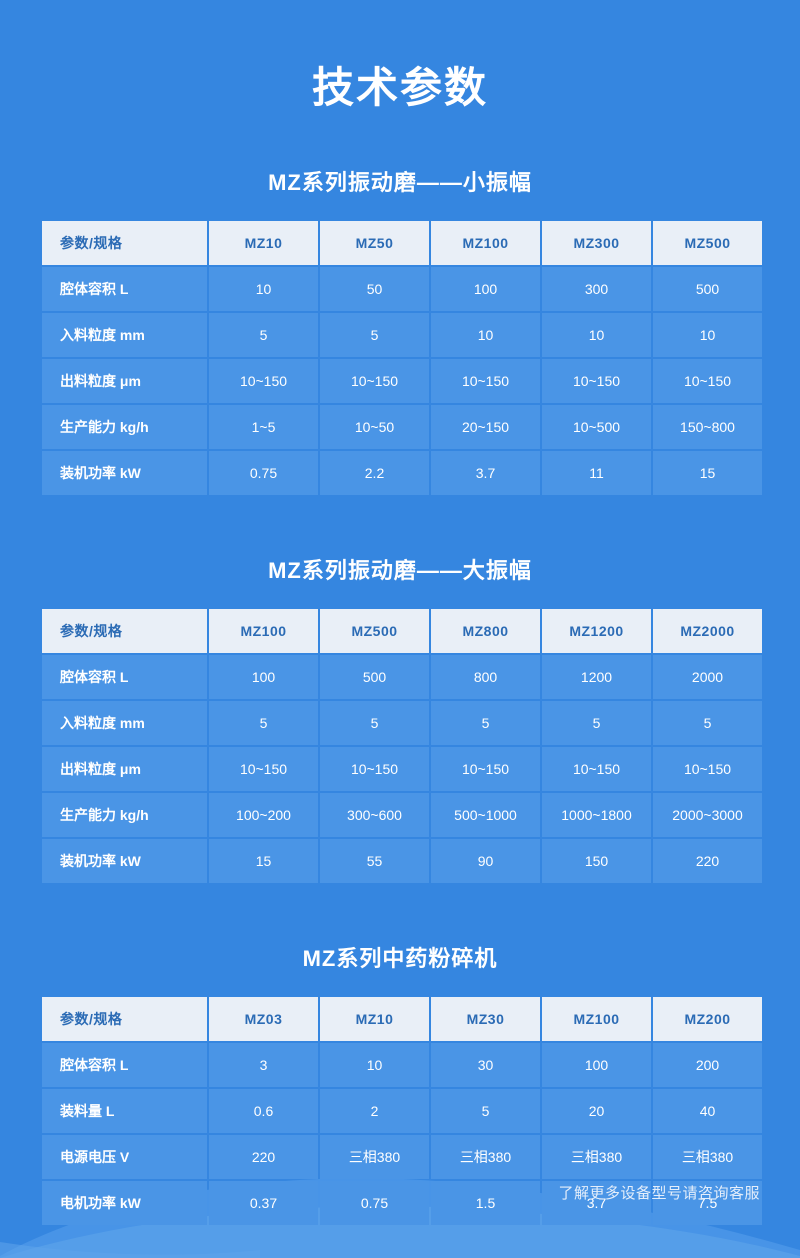 The height and width of the screenshot is (1258, 800). What do you see at coordinates (485, 630) in the screenshot?
I see `column-header: MZ800` at bounding box center [485, 630].